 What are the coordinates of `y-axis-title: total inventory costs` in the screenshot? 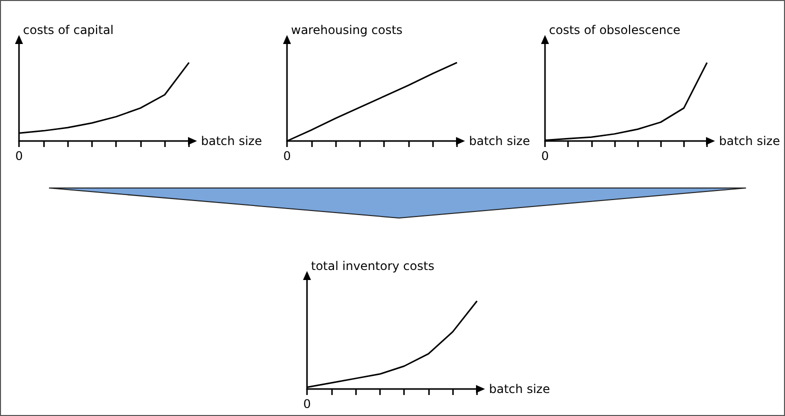 It's located at (372, 266).